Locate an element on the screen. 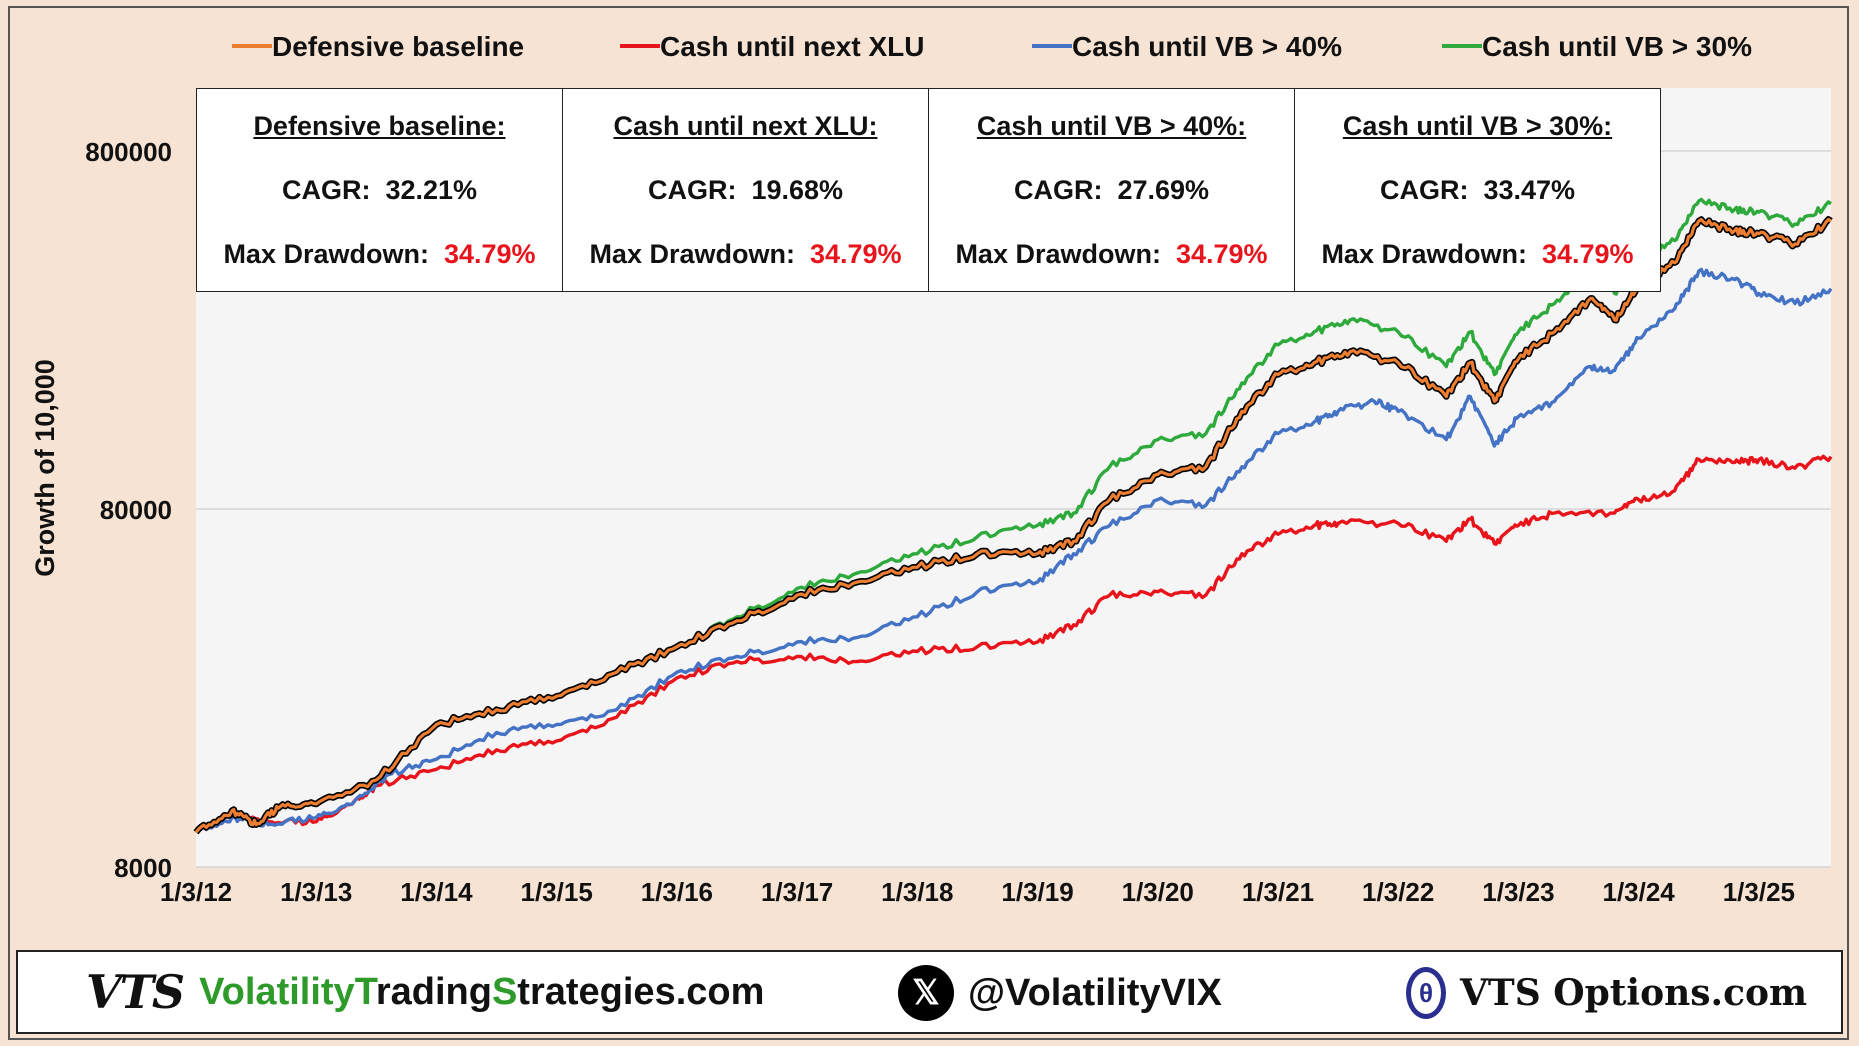 Image resolution: width=1859 pixels, height=1046 pixels. options-site-name: VTS Options.com is located at coordinates (1634, 993).